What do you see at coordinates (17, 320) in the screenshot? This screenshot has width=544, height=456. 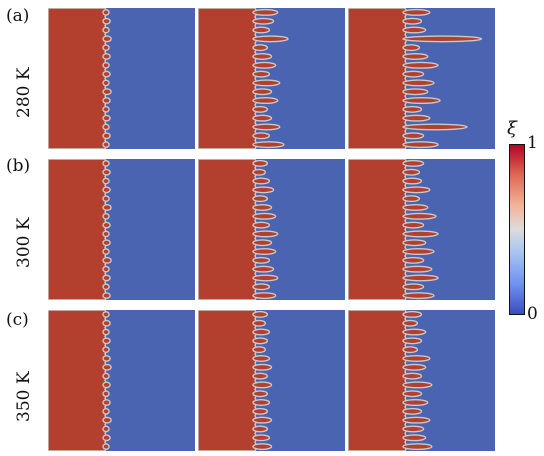 I see `row-c-label: (c)` at bounding box center [17, 320].